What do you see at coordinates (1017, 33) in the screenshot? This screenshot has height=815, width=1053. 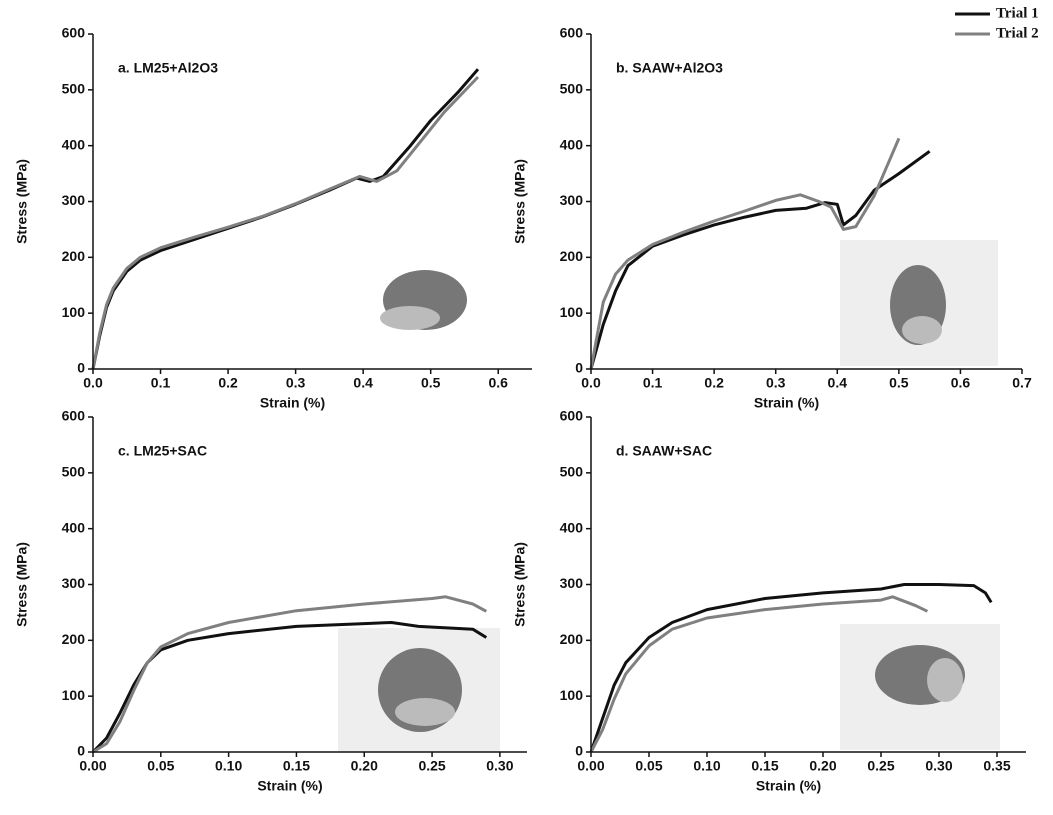 I see `legend-label: Trial 2` at bounding box center [1017, 33].